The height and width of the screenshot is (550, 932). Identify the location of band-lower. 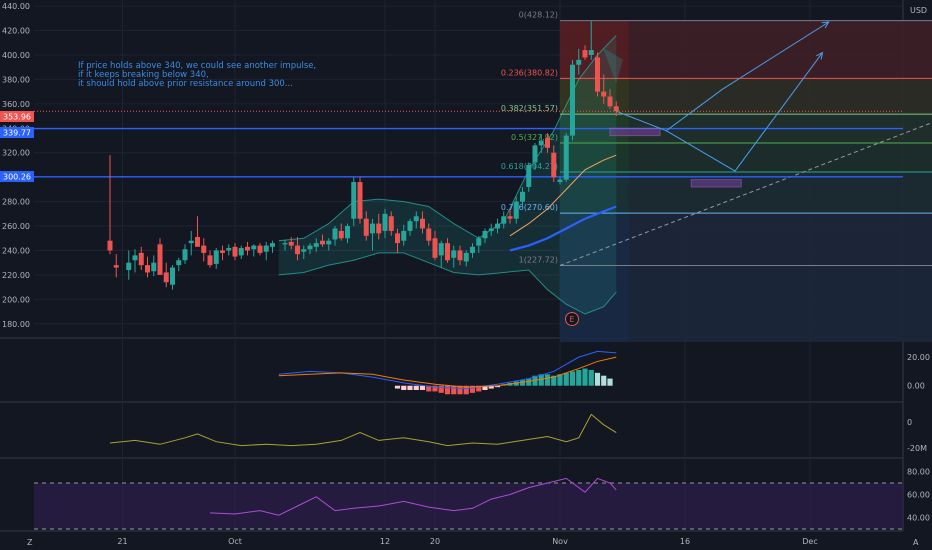
(447, 283).